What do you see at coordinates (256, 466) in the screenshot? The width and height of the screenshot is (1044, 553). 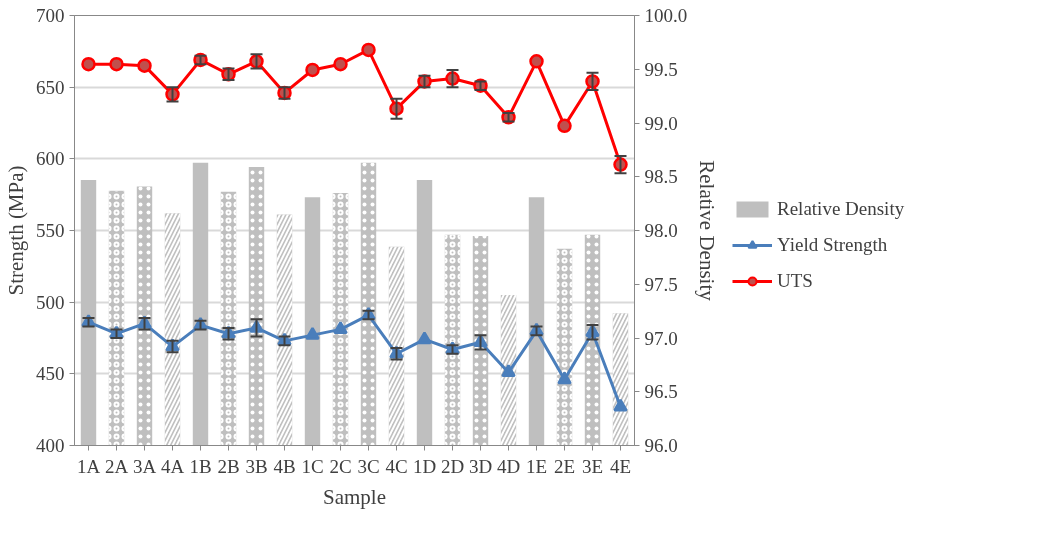 I see `x-tick-label: 3B` at bounding box center [256, 466].